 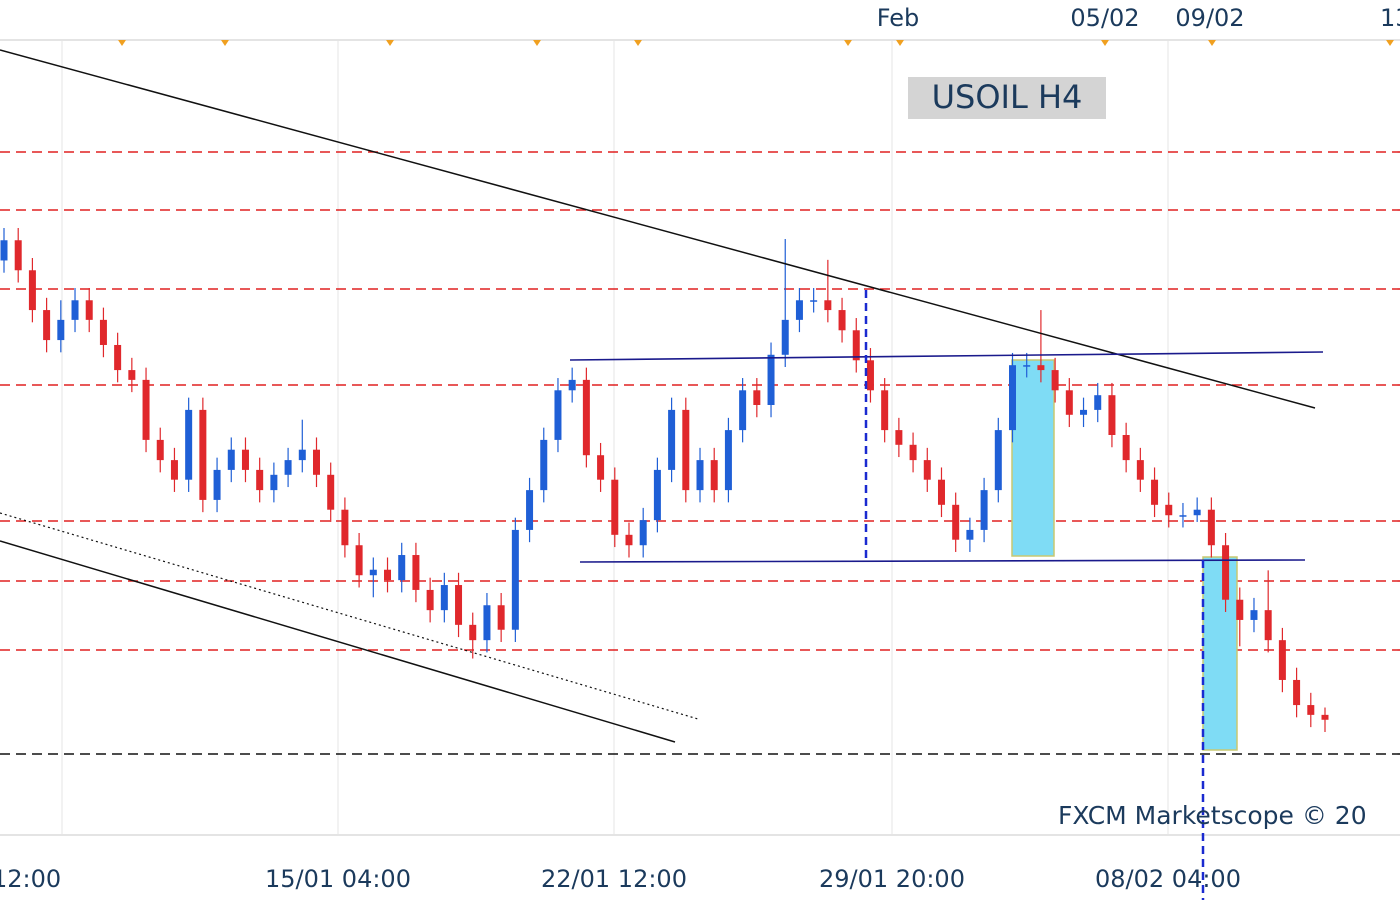 I want to click on range-top, so click(x=946, y=356).